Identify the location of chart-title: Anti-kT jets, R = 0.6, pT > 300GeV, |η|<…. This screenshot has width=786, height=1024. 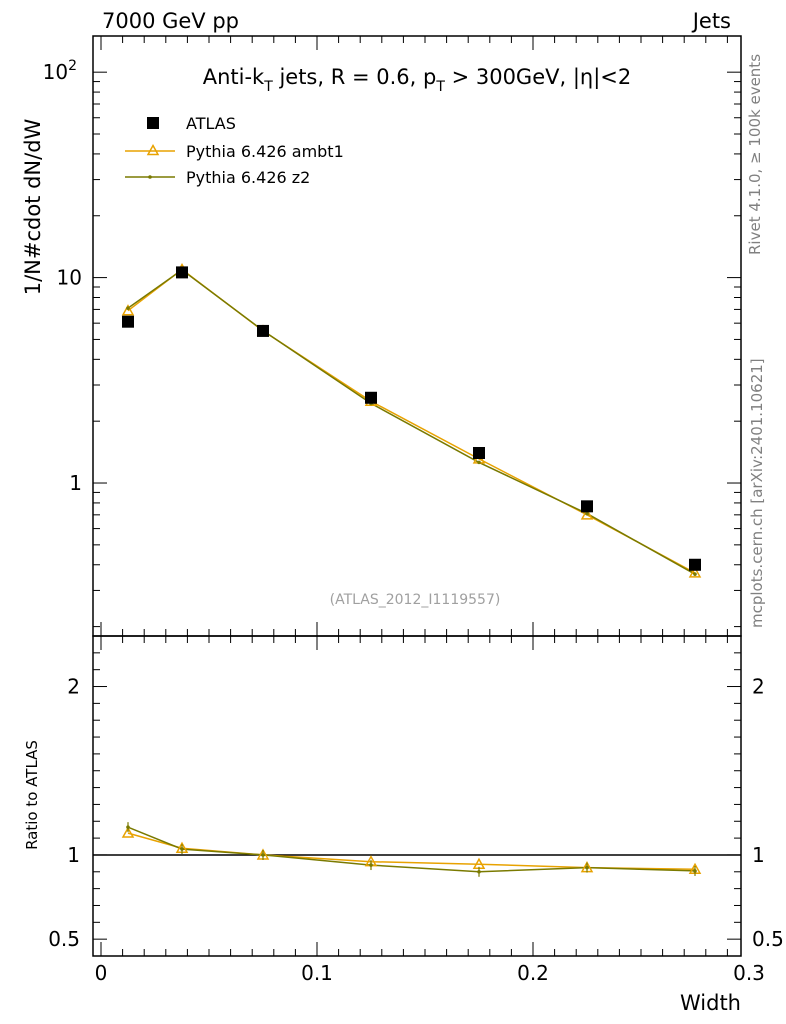
(417, 80).